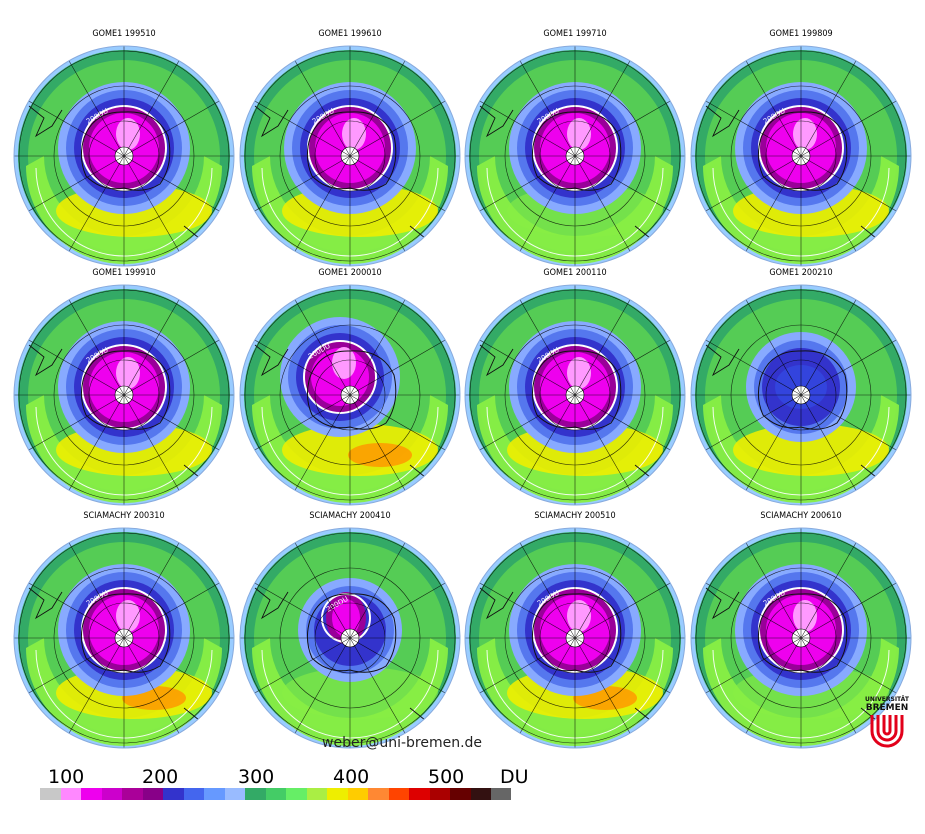 The height and width of the screenshot is (834, 925). I want to click on colorbar, so click(275, 794).